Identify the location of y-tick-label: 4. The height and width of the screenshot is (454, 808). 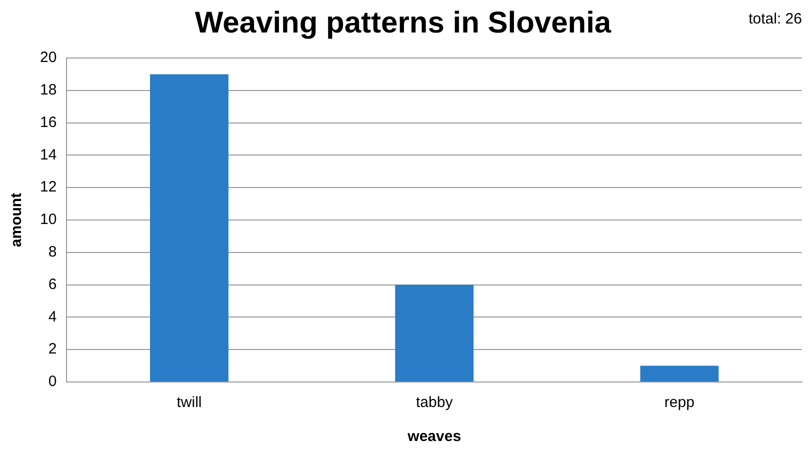
(52, 317).